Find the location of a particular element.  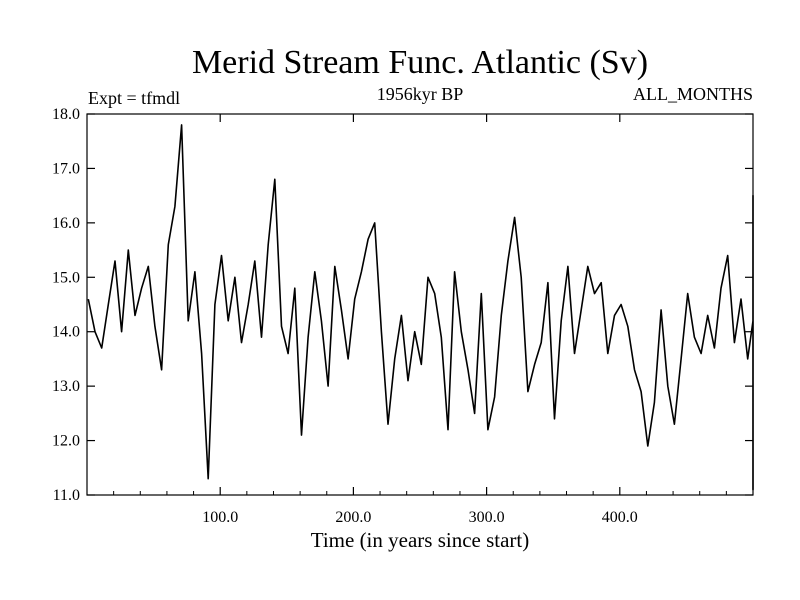

y-tick-label: 16.0 is located at coordinates (66, 223).